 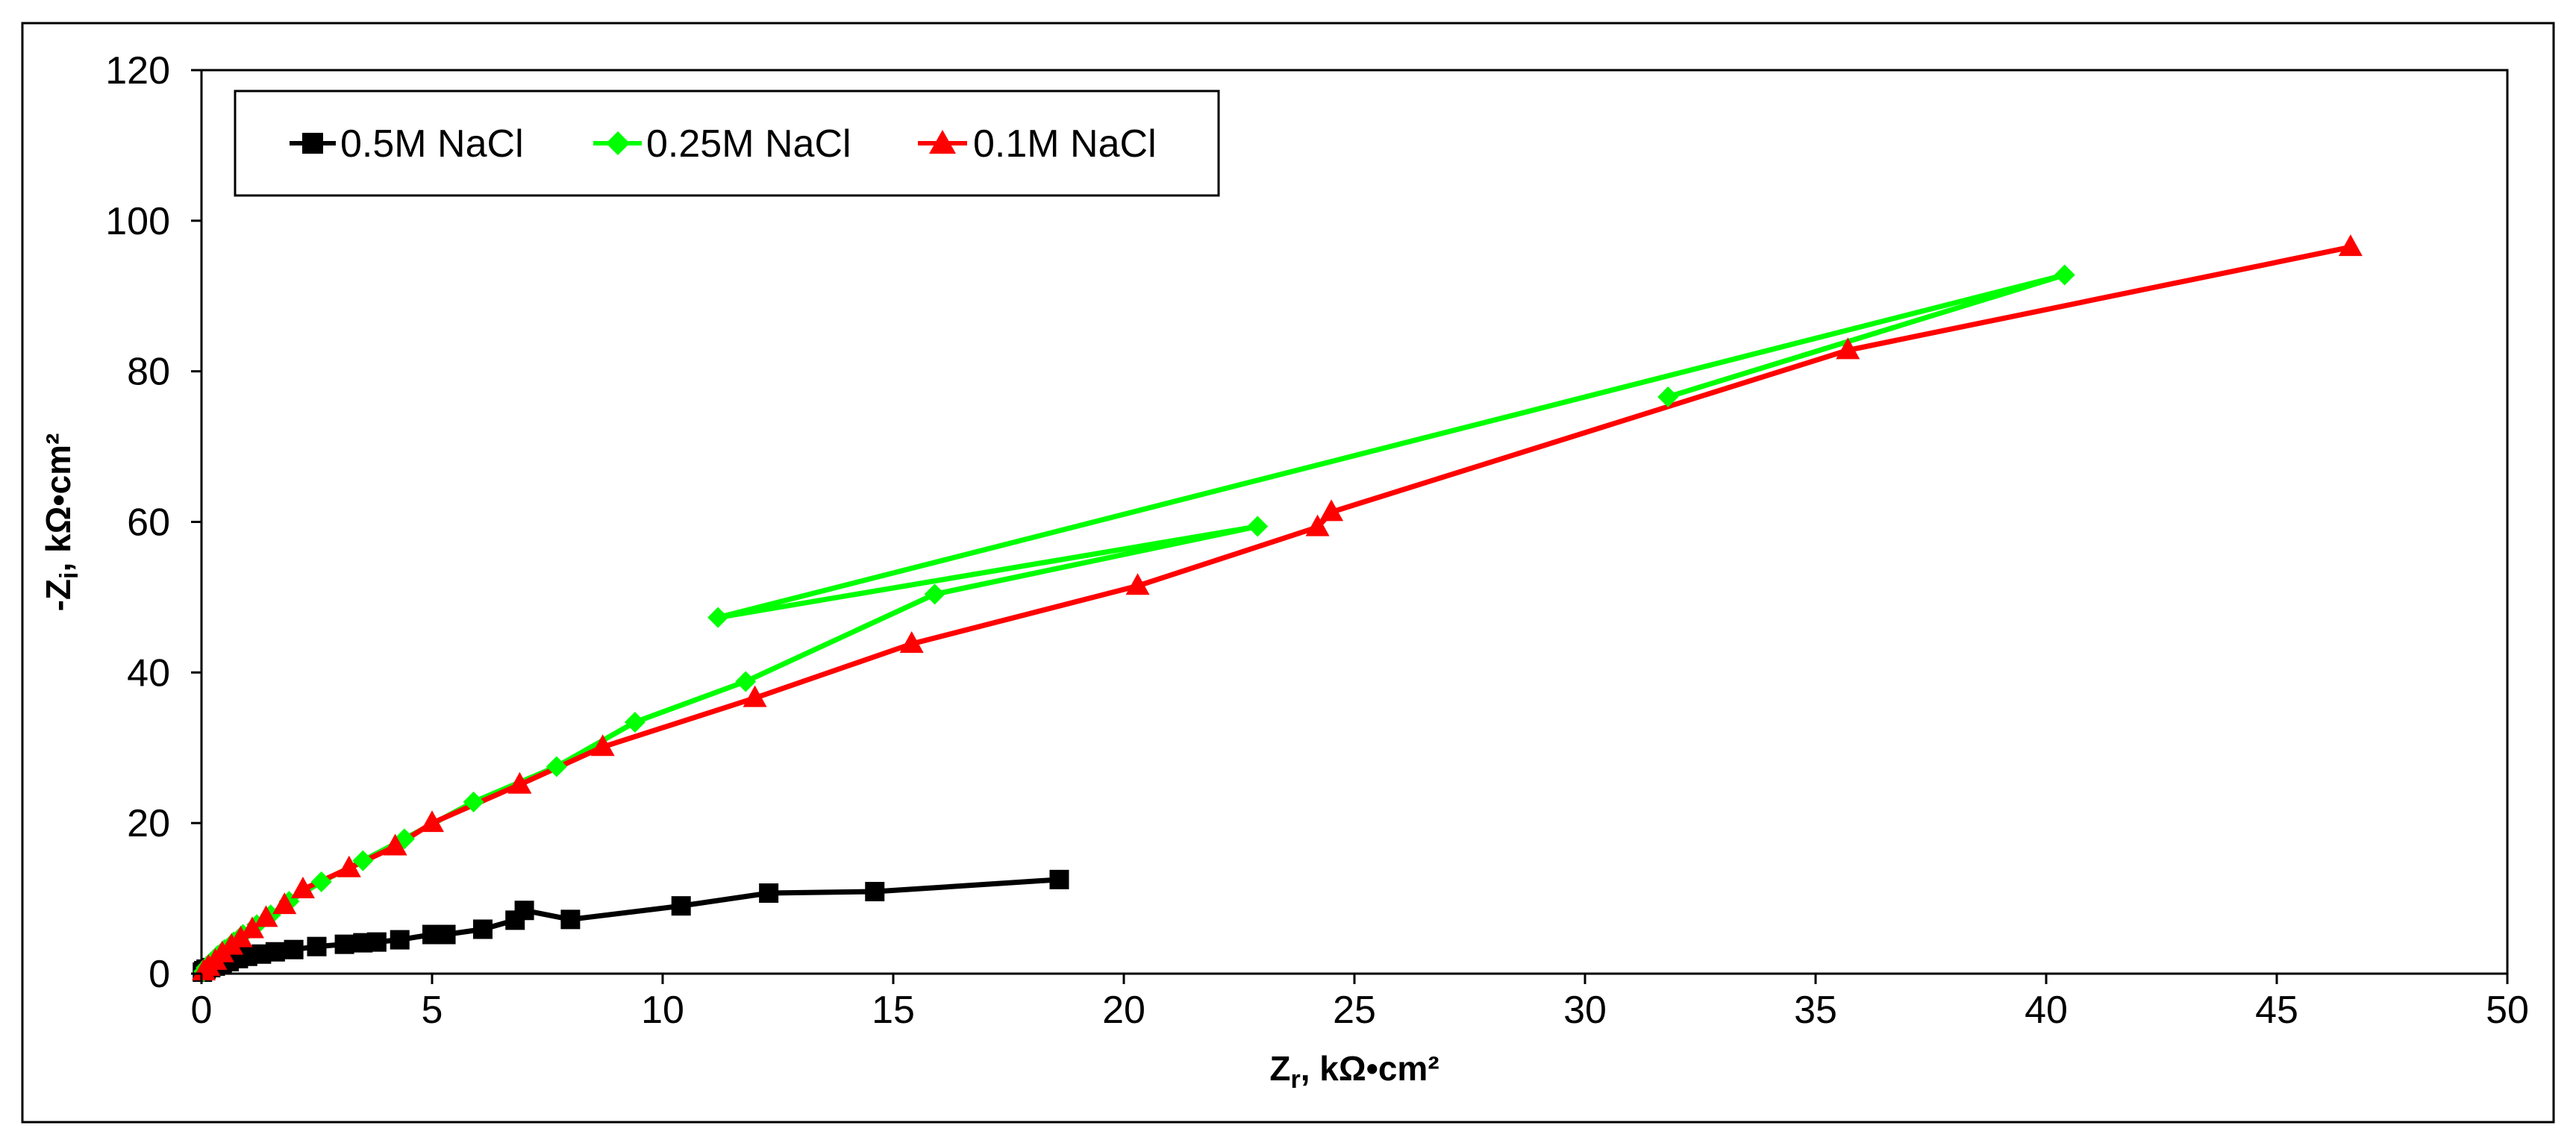 What do you see at coordinates (69, 575) in the screenshot?
I see `y-axis-title-sub: i` at bounding box center [69, 575].